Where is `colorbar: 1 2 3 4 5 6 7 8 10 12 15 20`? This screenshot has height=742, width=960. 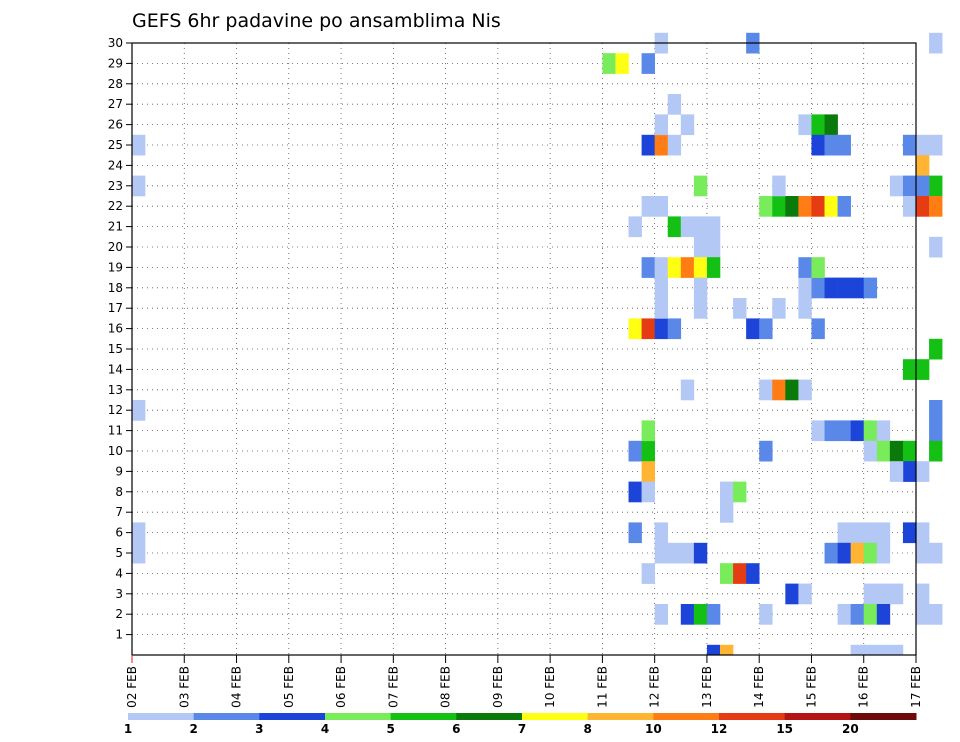 colorbar: 1 2 3 4 5 6 7 8 10 12 15 20 is located at coordinates (520, 724).